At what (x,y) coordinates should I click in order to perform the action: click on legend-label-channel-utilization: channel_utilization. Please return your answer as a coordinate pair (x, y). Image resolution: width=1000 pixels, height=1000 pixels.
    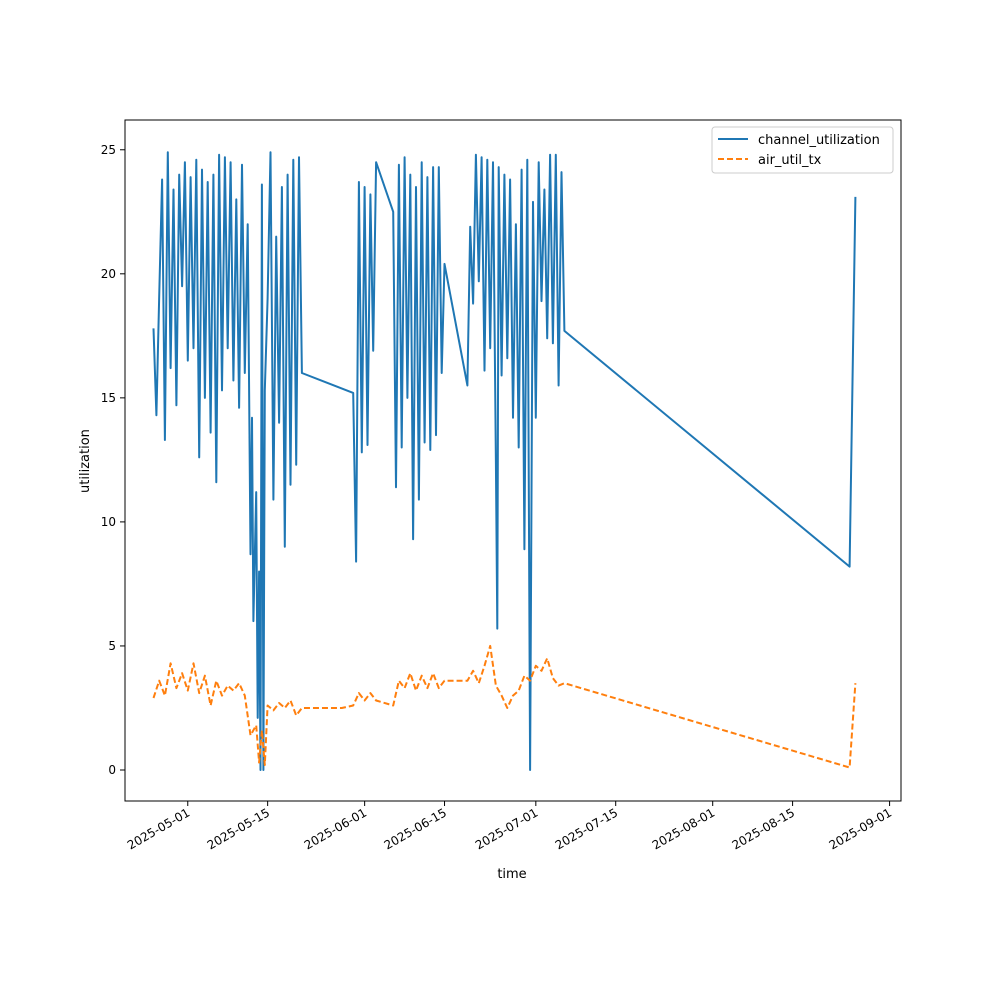
    Looking at the image, I should click on (819, 140).